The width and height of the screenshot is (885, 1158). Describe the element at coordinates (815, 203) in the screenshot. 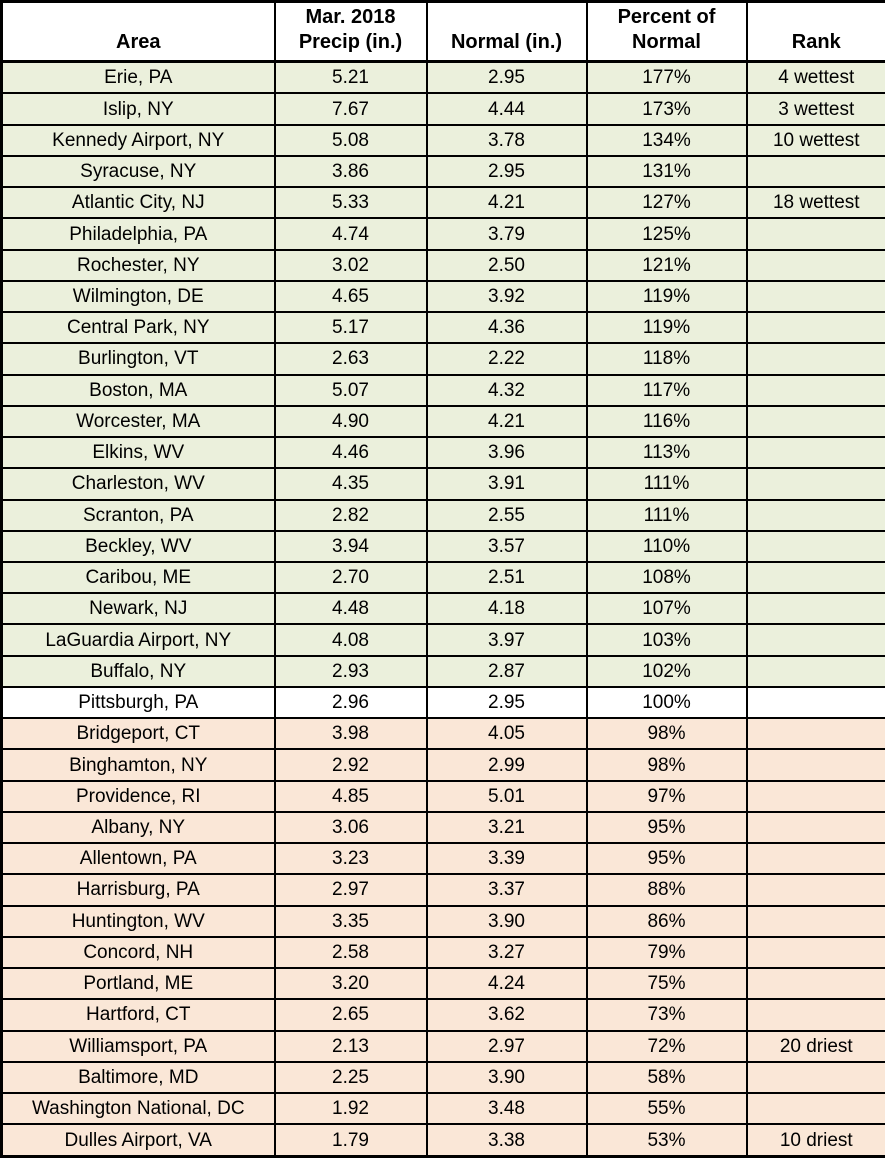

I see `cell-rank: 18 wettest` at that location.